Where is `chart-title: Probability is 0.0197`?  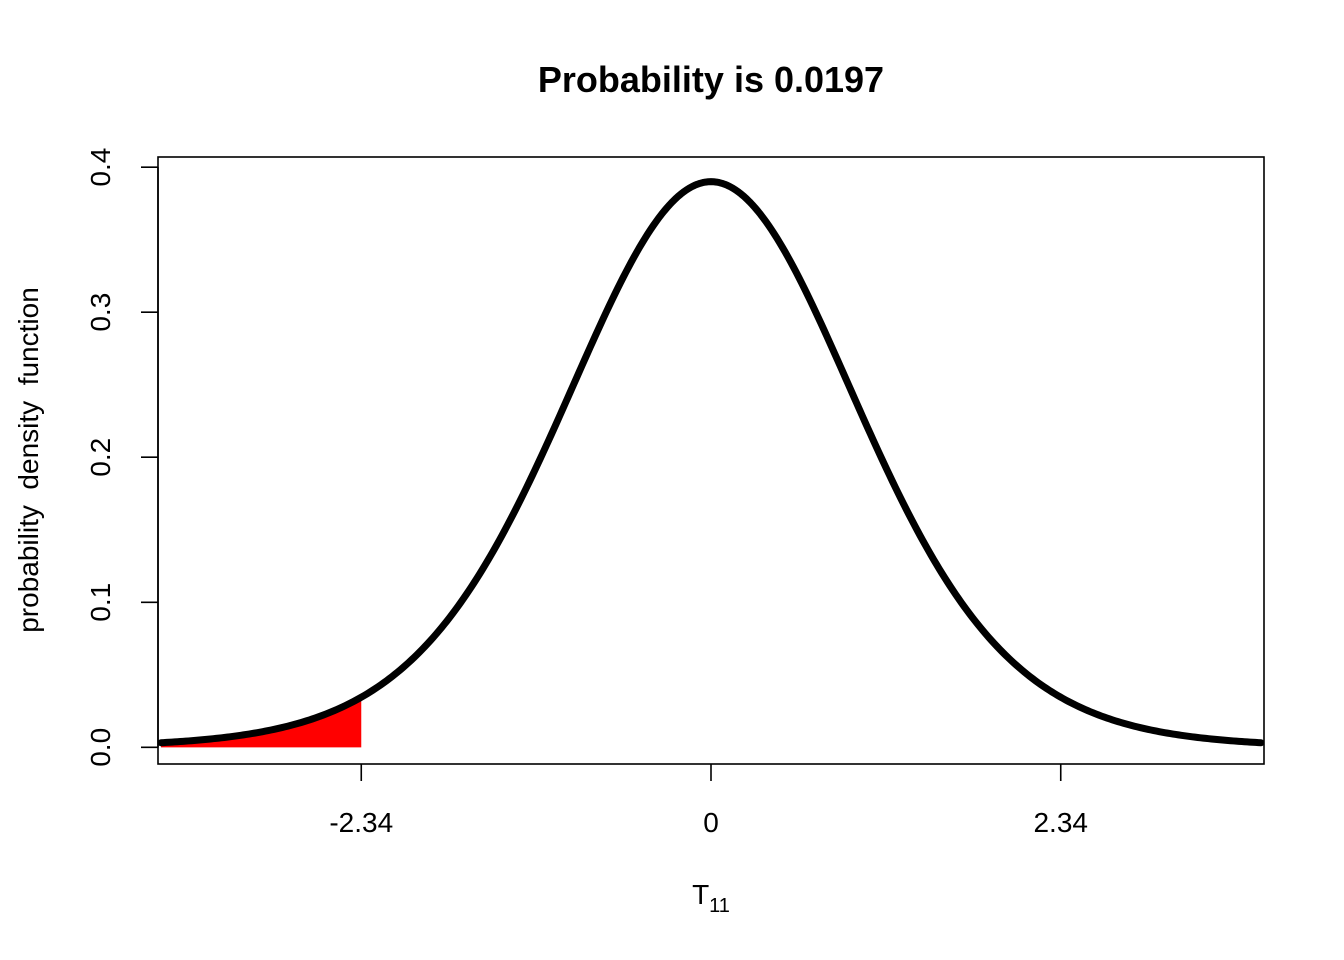 chart-title: Probability is 0.0197 is located at coordinates (711, 79).